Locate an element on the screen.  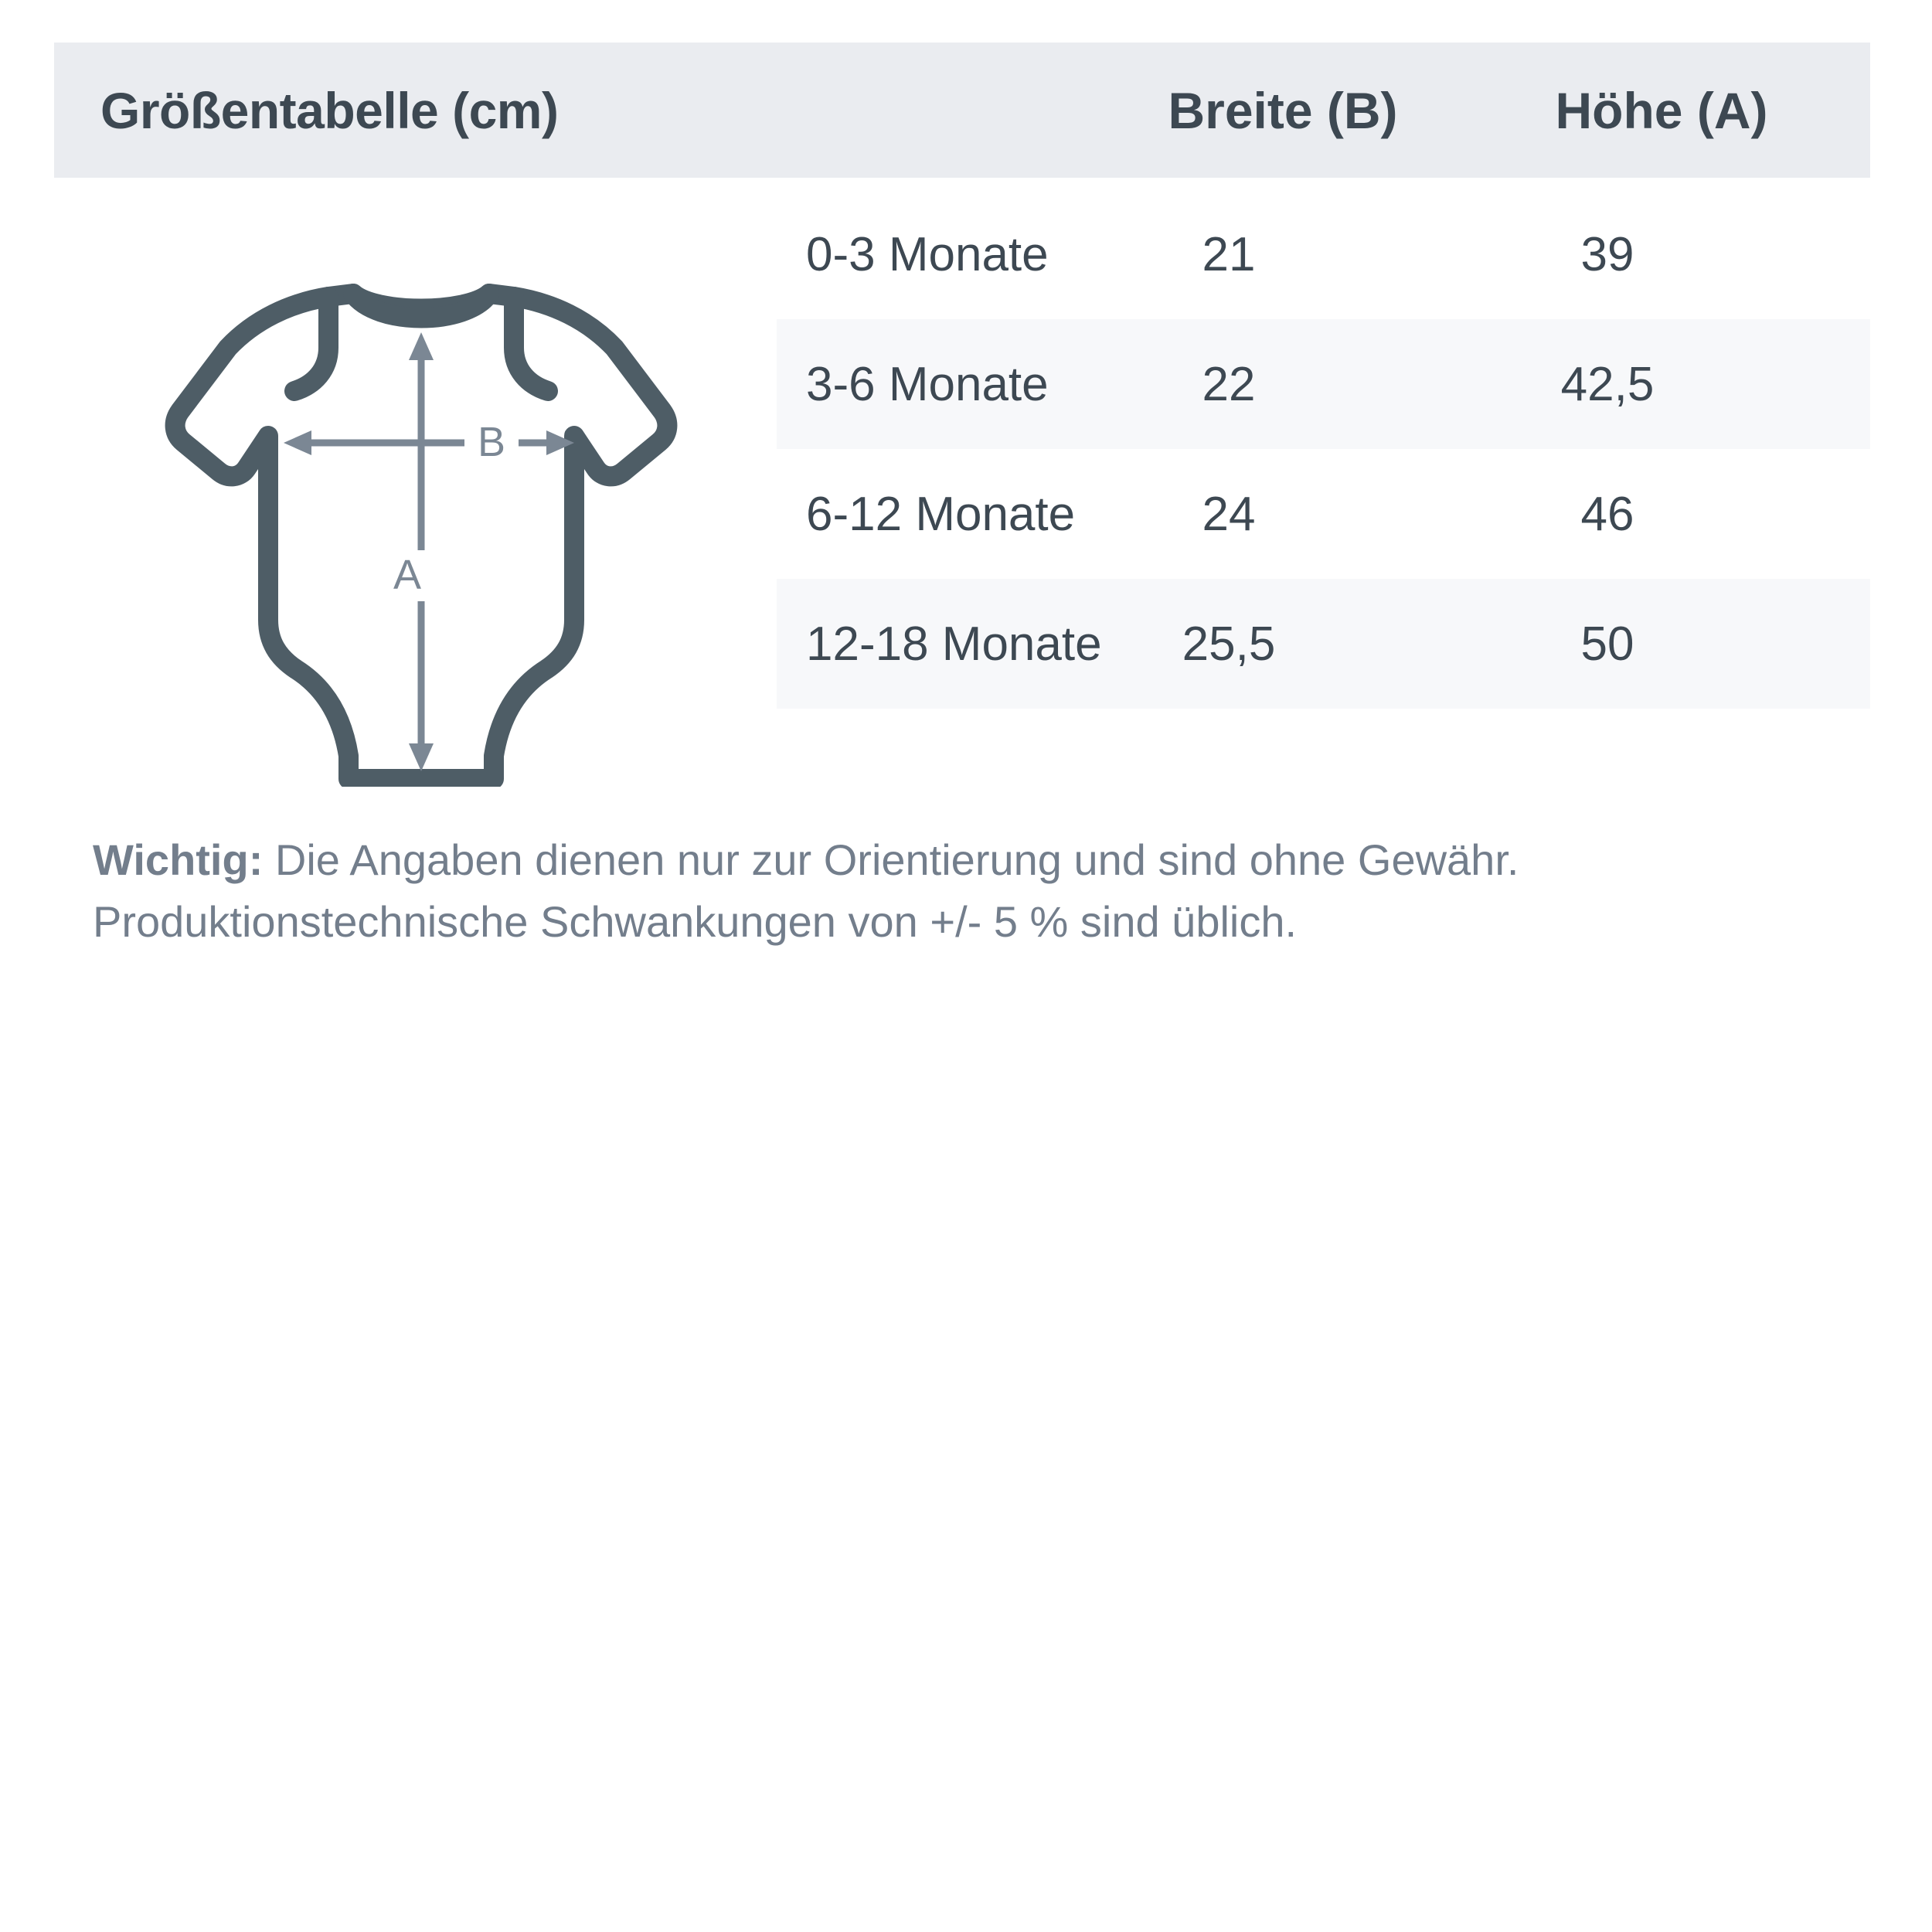
height-arrow-head-top is located at coordinates (421, 346).